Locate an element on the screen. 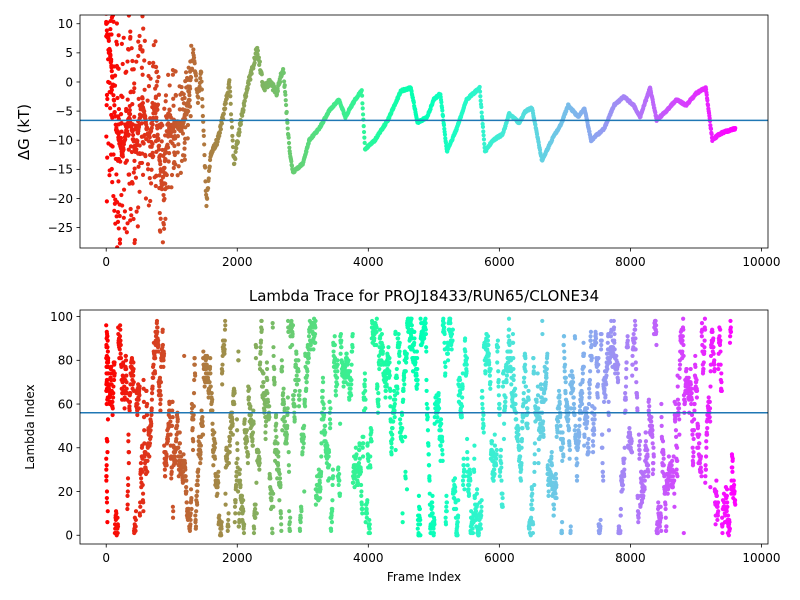 The image size is (800, 600). delta-g-x-tick-label: 4000 is located at coordinates (368, 262).